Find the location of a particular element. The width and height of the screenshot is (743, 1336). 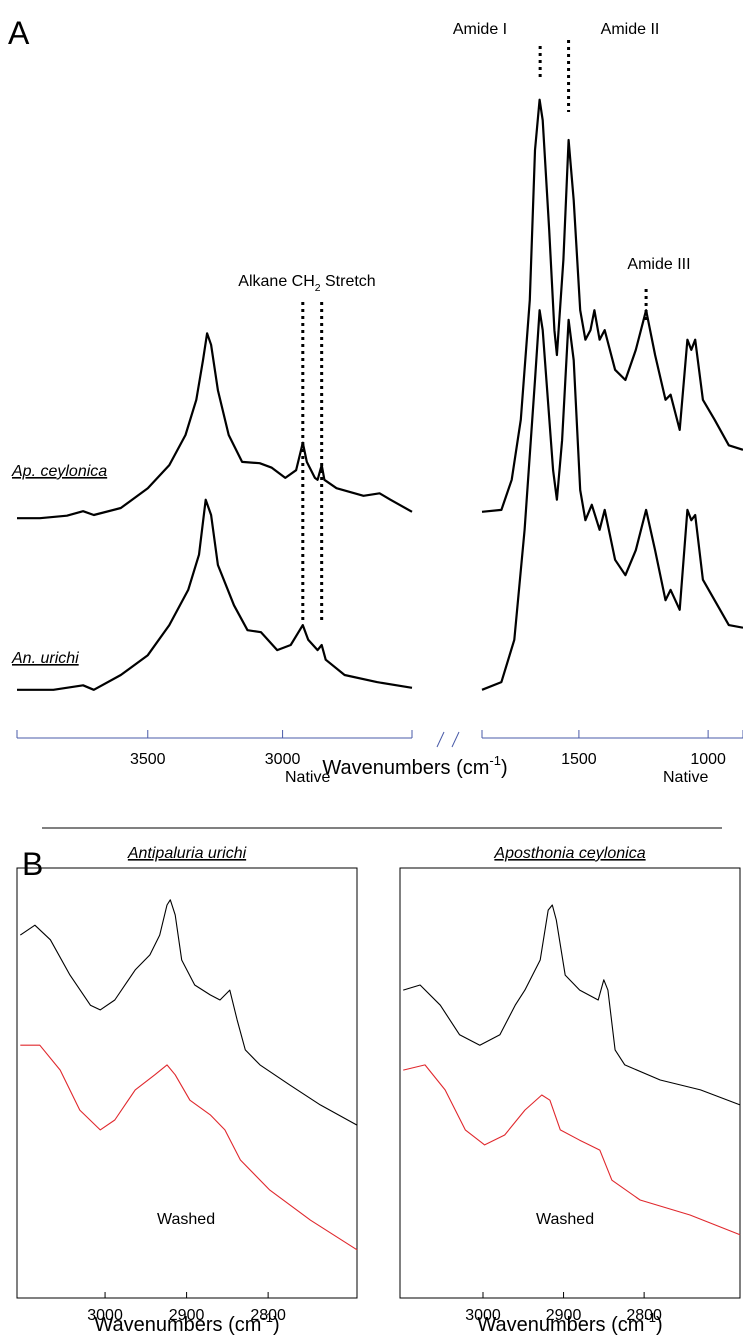

annotation-label-part: Alkane CH is located at coordinates (276, 281).